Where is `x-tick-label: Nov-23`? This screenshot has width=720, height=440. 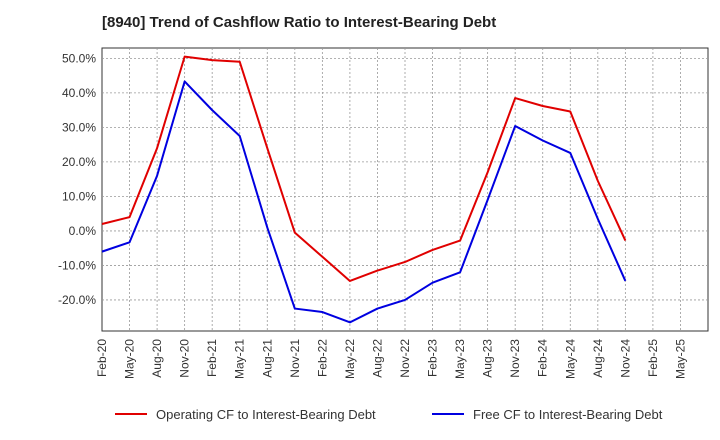 x-tick-label: Nov-23 is located at coordinates (515, 358).